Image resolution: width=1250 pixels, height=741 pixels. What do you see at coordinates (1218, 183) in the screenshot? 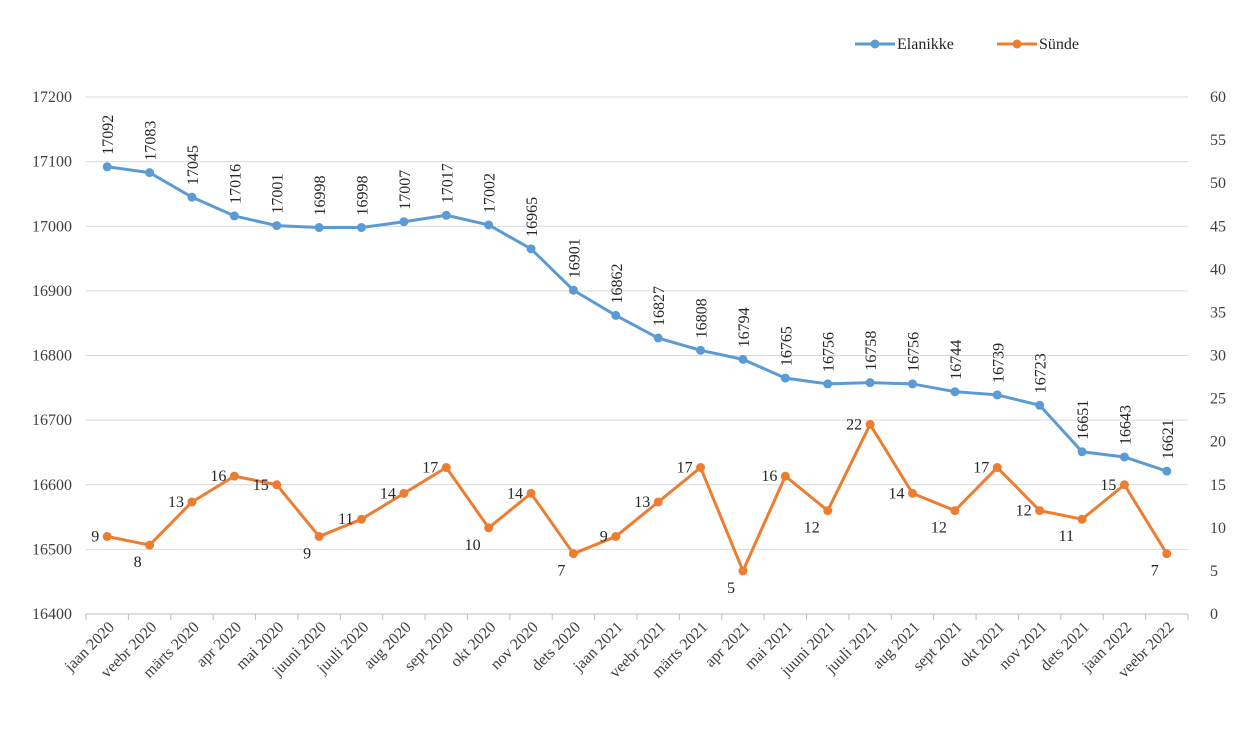
I see `right-axis-tick-label: 50` at bounding box center [1218, 183].